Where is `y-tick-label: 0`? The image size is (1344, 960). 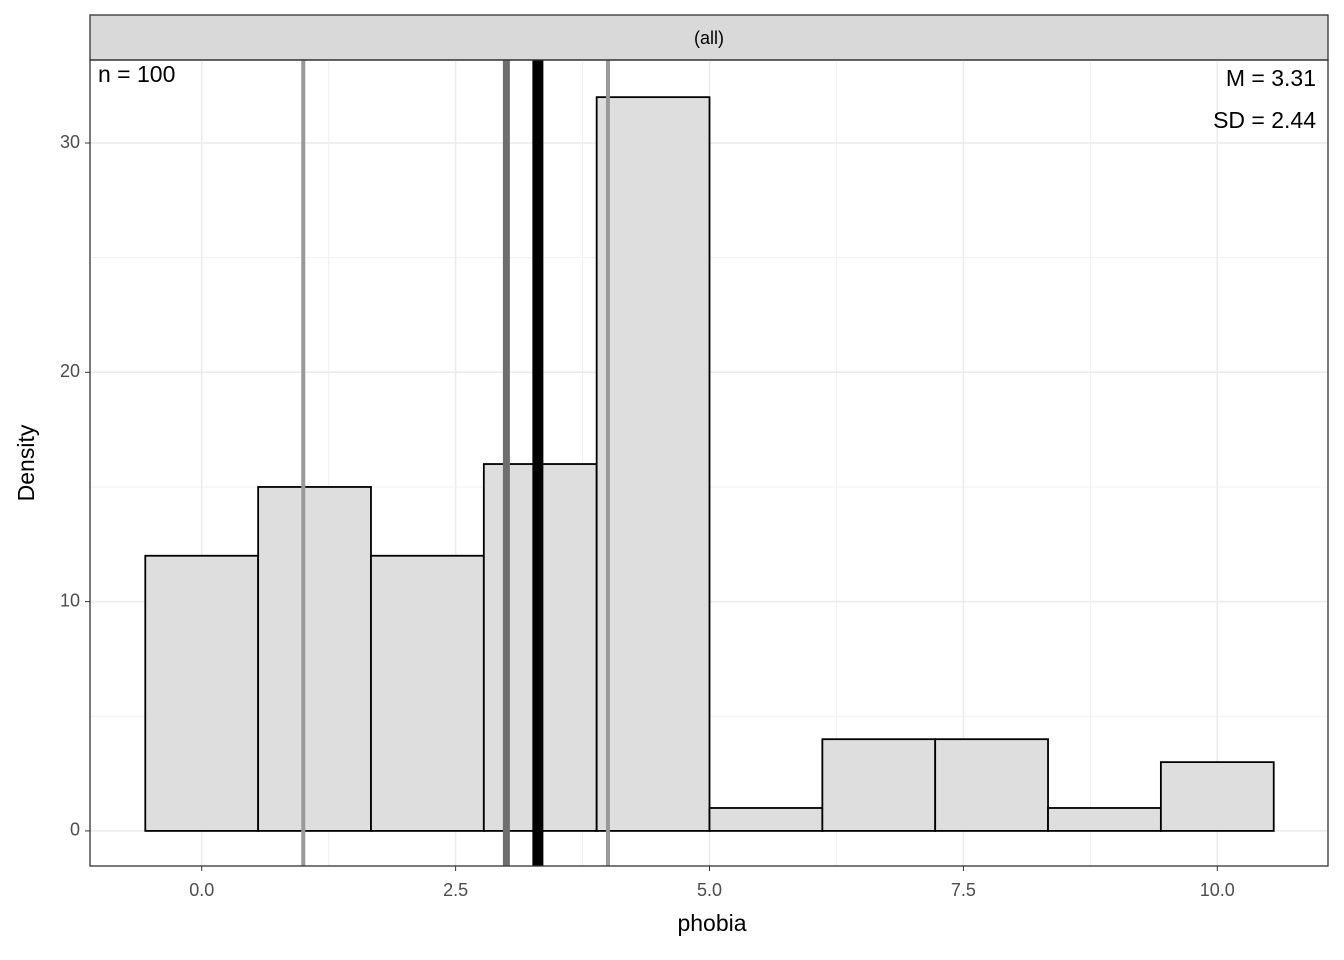 y-tick-label: 0 is located at coordinates (75, 830).